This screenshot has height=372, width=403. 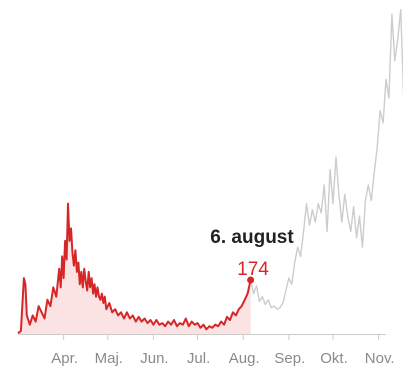 I want to click on x-tick-label: Aug., so click(x=244, y=358).